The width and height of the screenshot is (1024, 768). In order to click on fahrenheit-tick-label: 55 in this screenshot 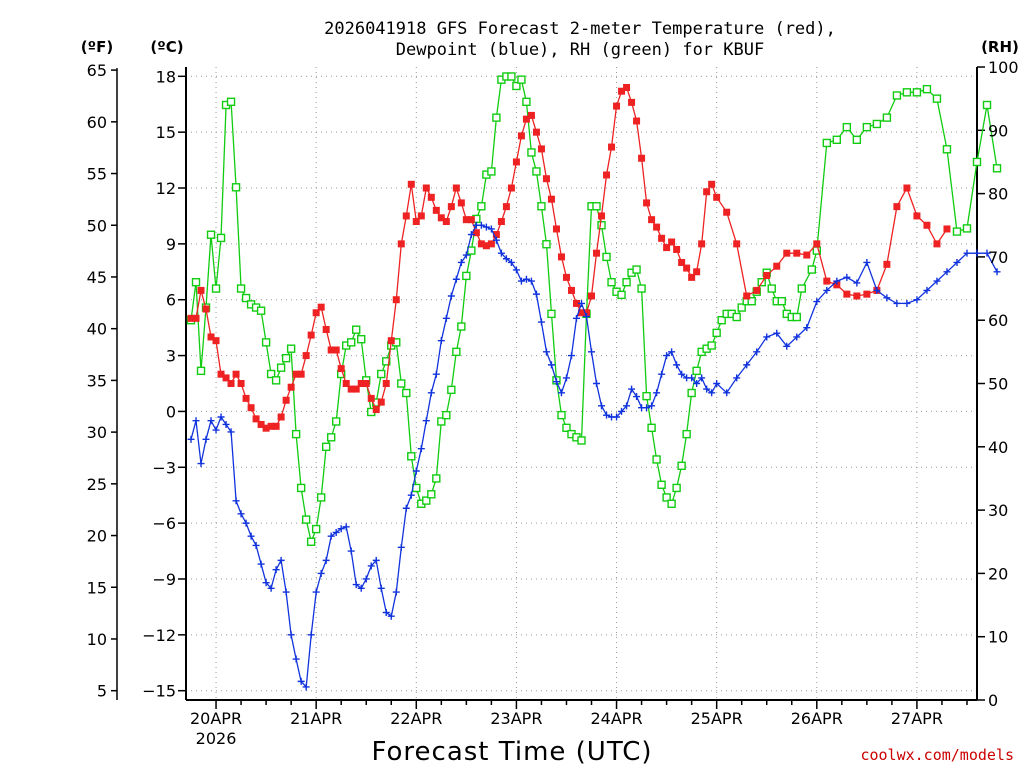, I will do `click(97, 174)`.